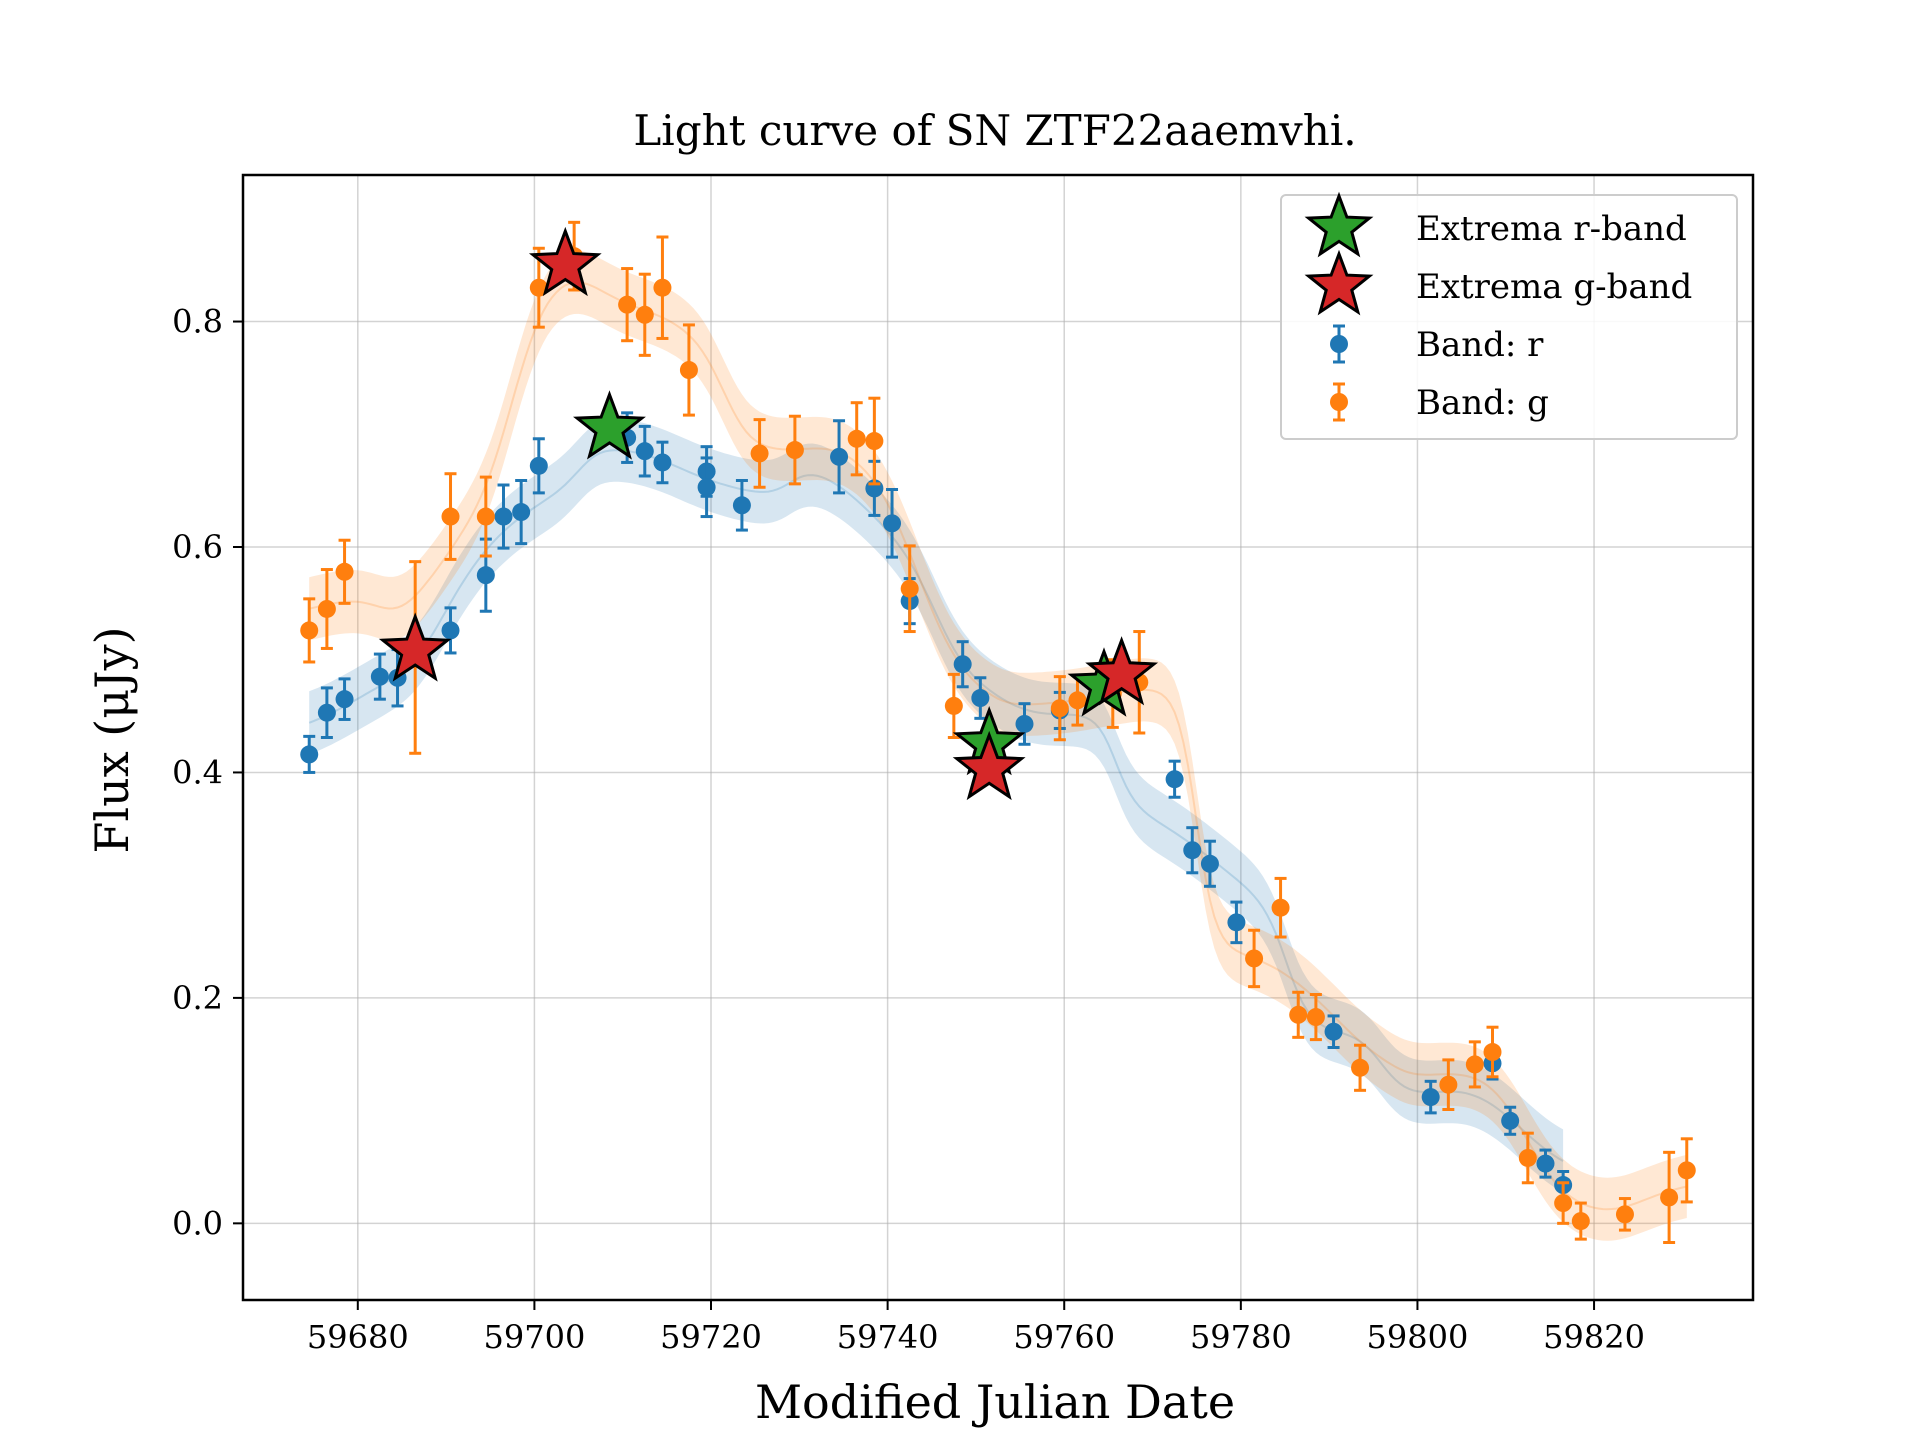 This screenshot has height=1445, width=1920. I want to click on legend-label: Extrema g-band, so click(1554, 287).